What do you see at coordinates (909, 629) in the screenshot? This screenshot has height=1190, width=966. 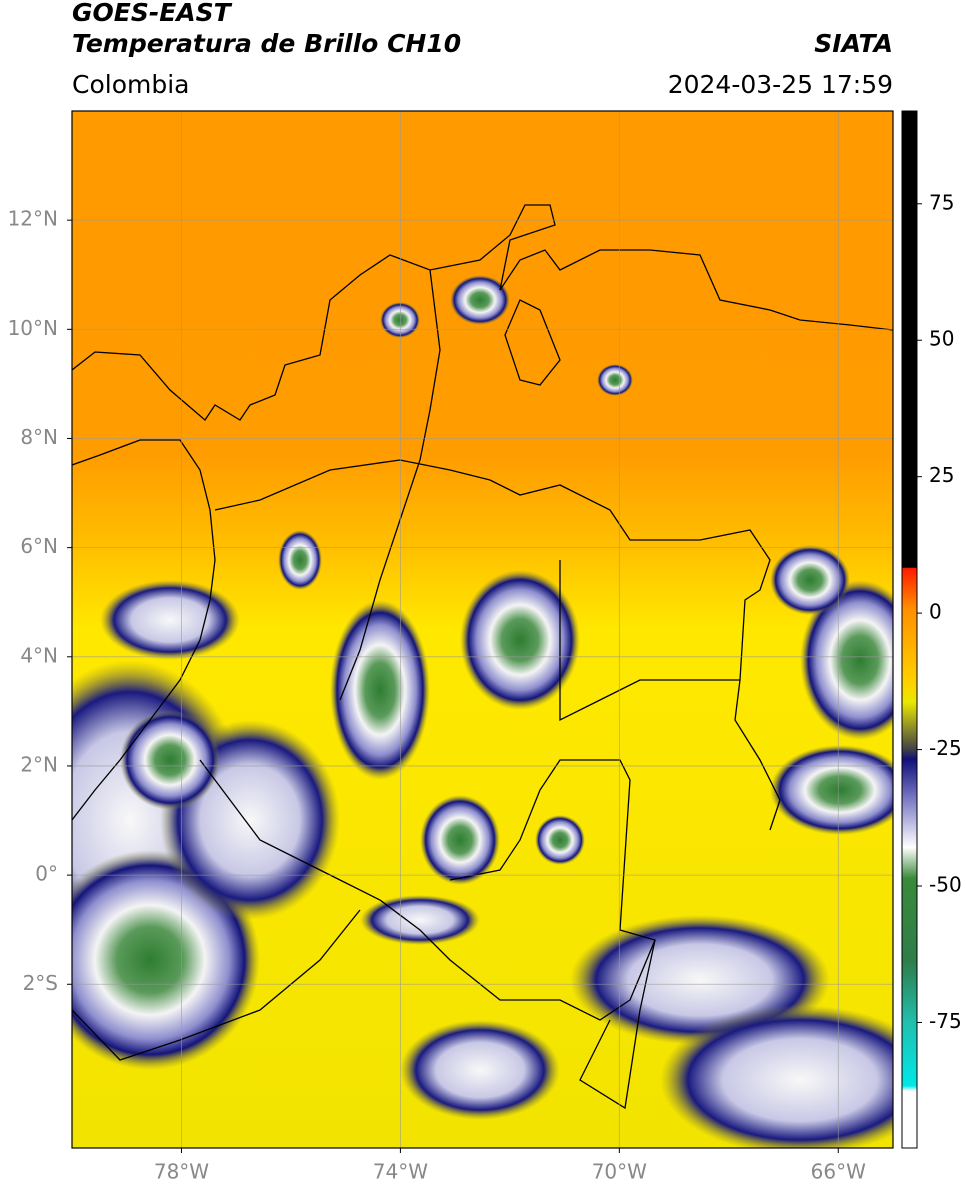 I see `colorbar` at bounding box center [909, 629].